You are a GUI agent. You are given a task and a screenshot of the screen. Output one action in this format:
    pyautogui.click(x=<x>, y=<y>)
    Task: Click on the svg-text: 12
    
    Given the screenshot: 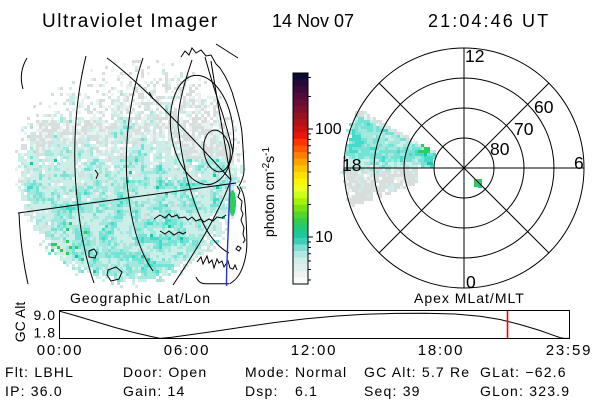 What is the action you would take?
    pyautogui.click(x=474, y=56)
    